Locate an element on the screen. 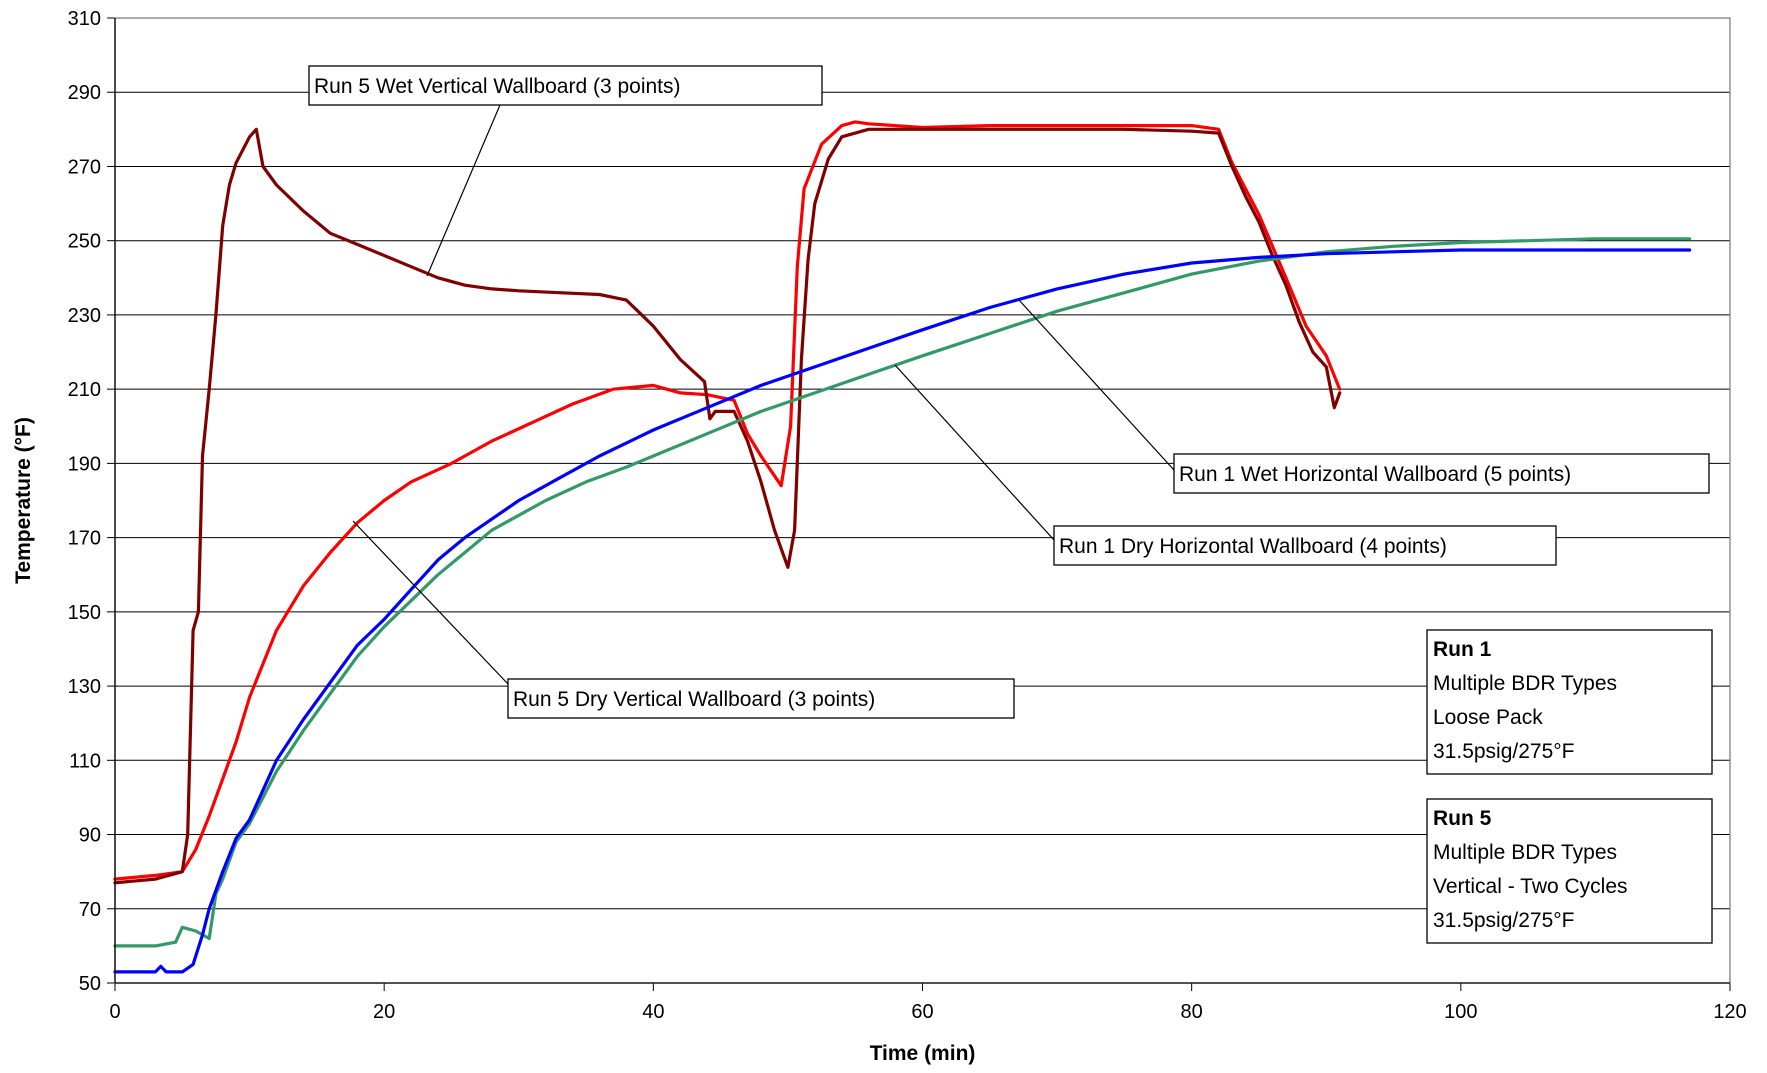 The height and width of the screenshot is (1073, 1767). info-box-line: Vertical - Two Cycles is located at coordinates (1530, 886).